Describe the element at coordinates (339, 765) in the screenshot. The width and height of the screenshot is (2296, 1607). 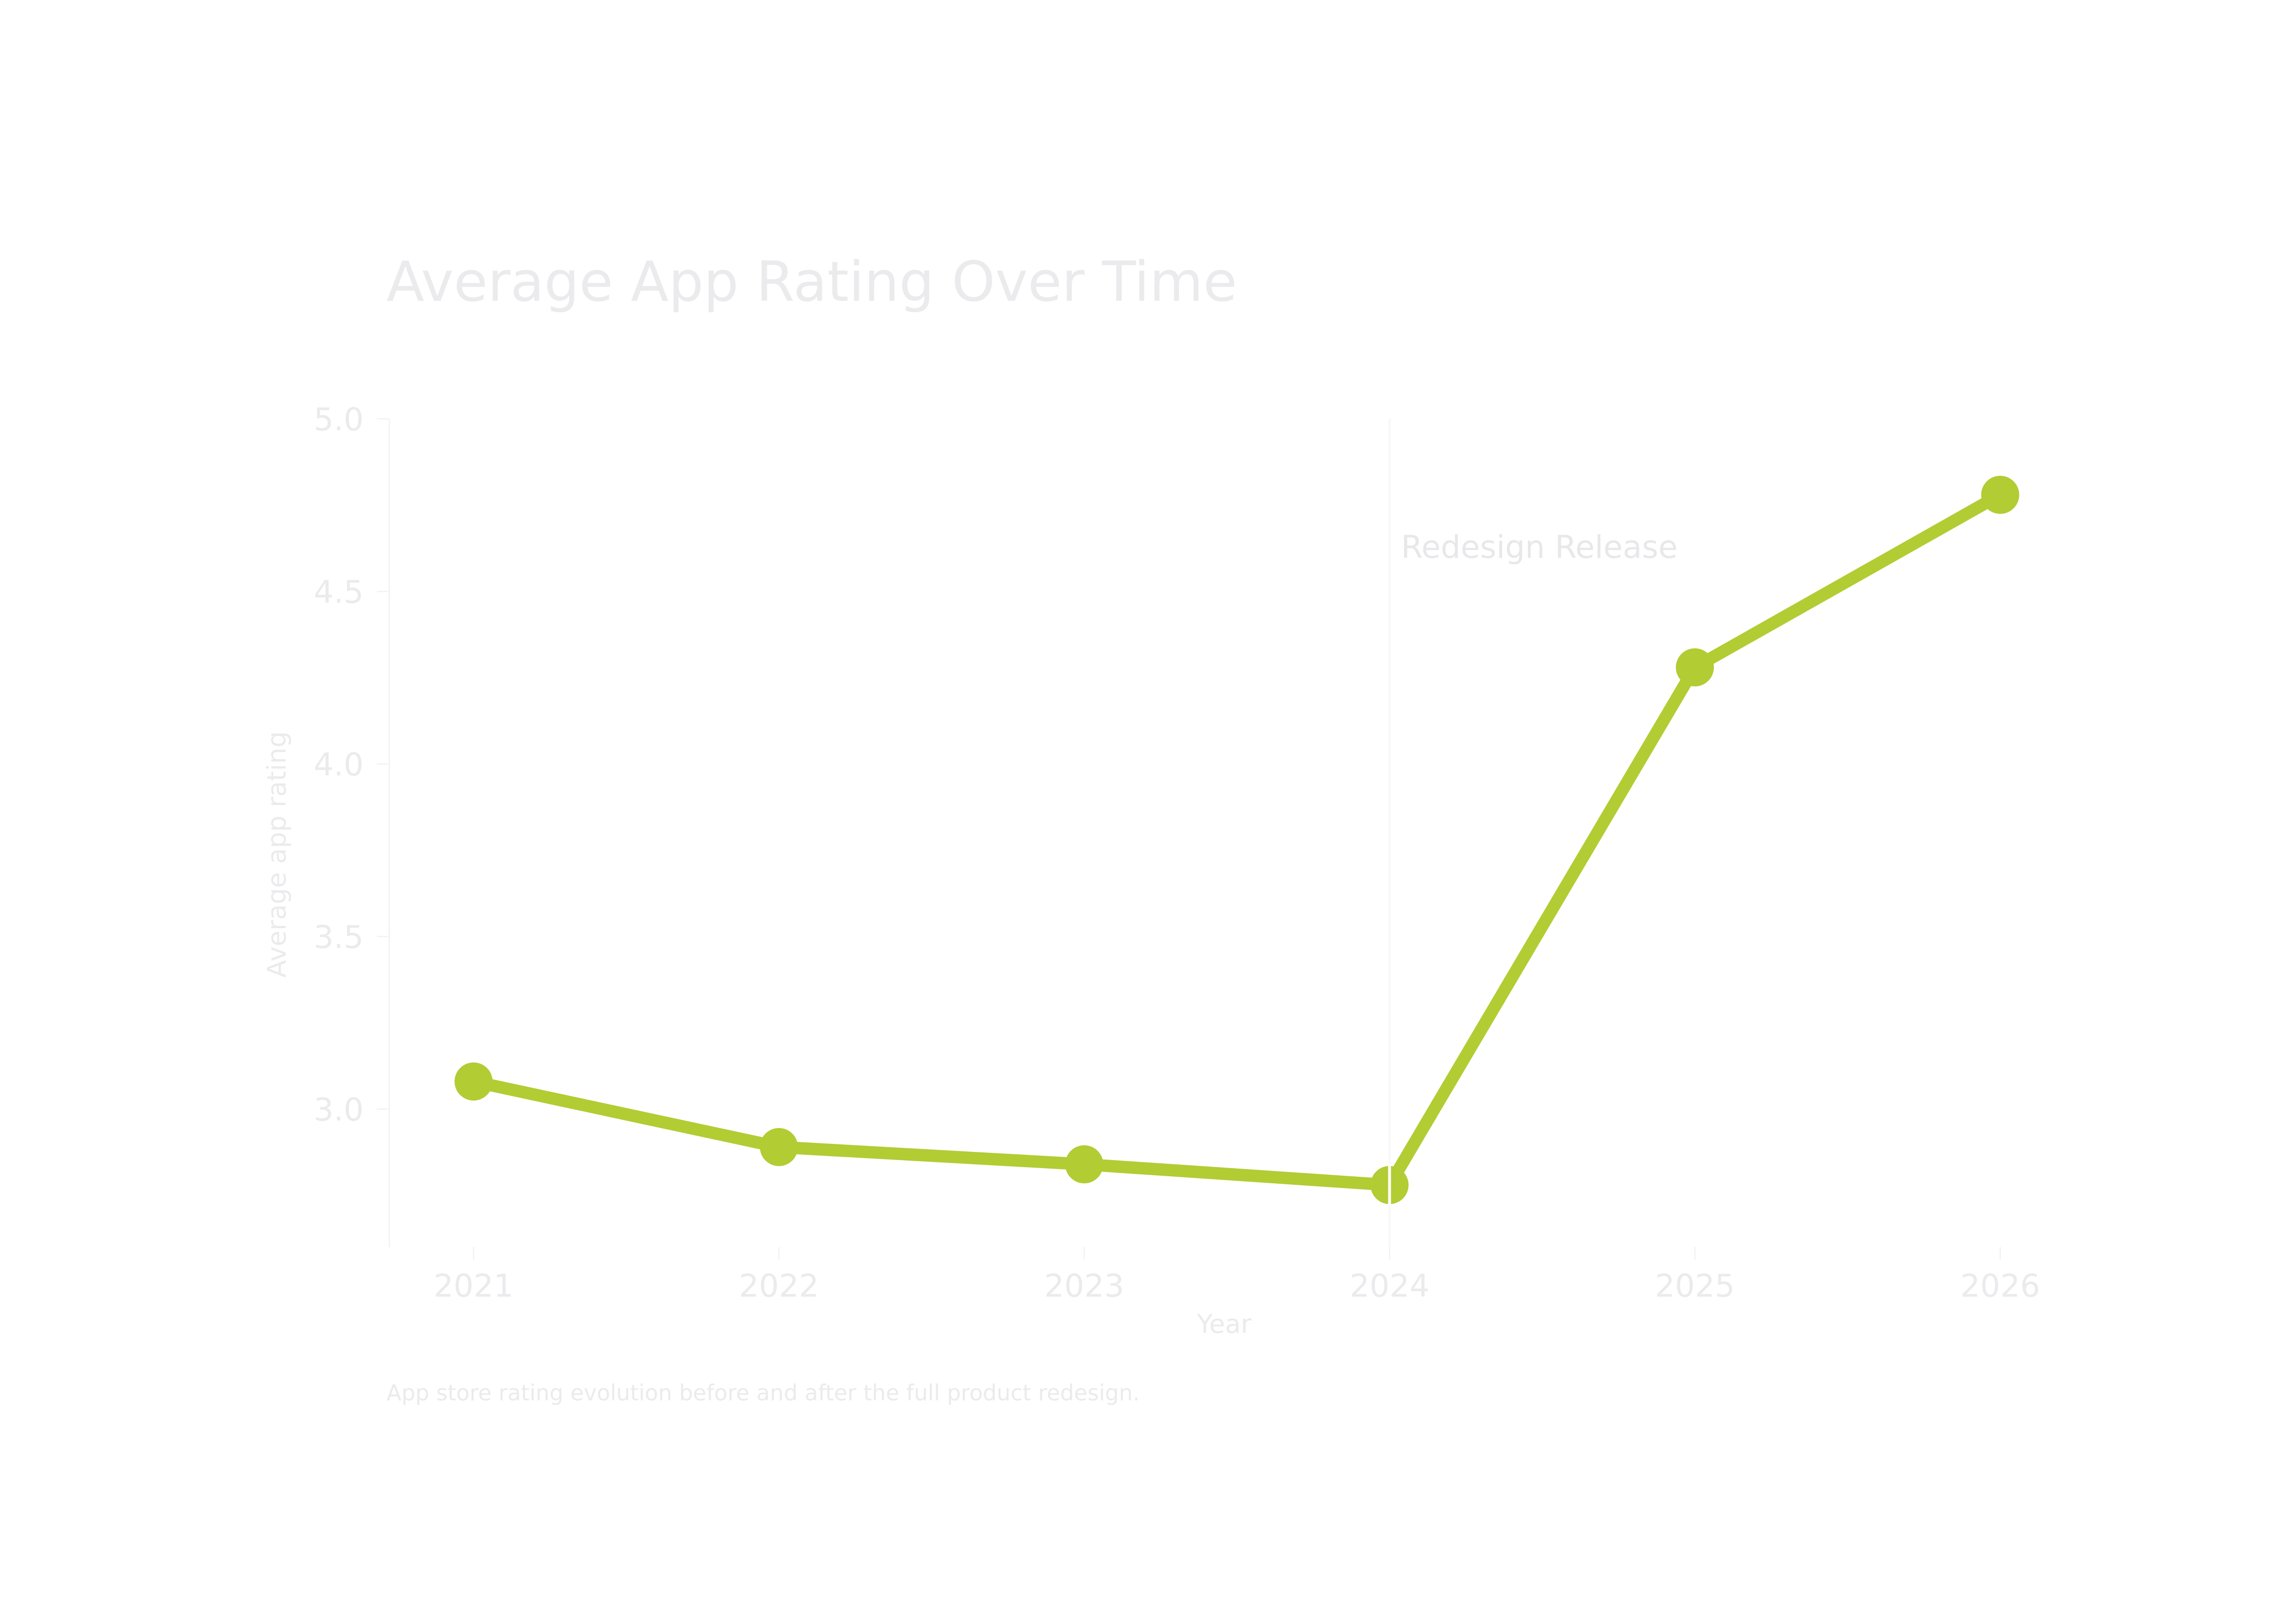
I see `y-tick-label: 4.0` at that location.